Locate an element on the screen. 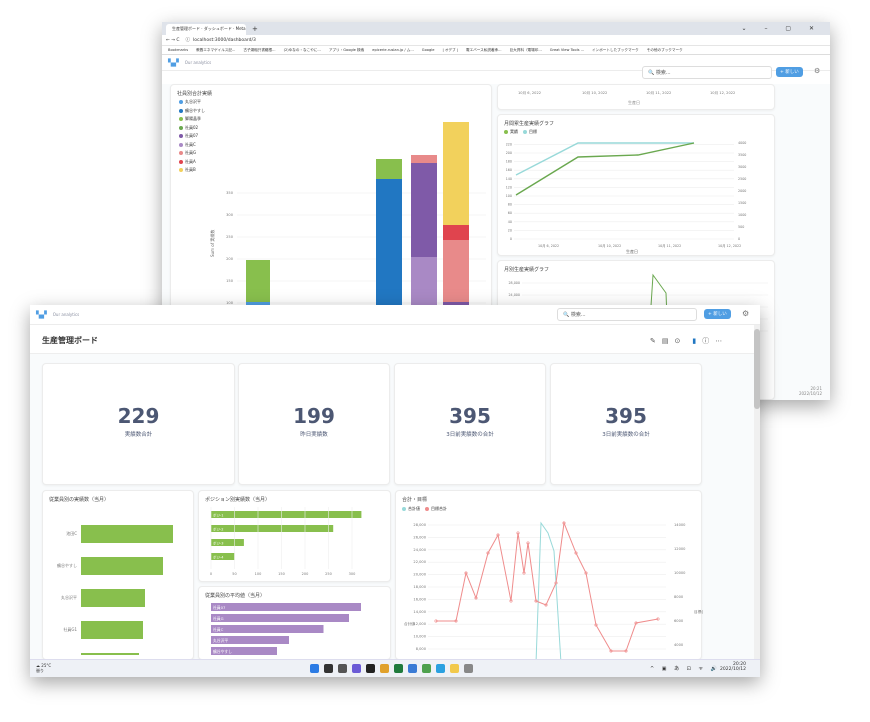  scrollbar is located at coordinates (757, 492).